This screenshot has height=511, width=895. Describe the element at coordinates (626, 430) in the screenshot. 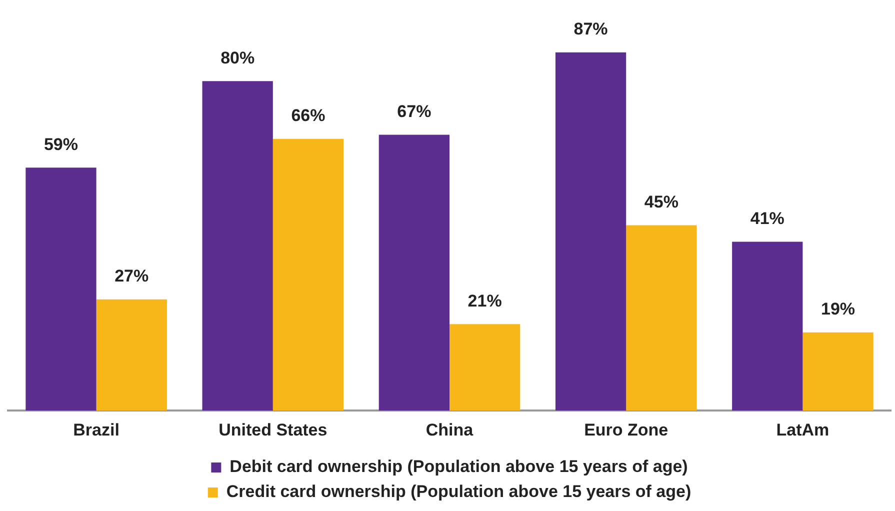

I see `x-tick-label: Euro Zone` at that location.